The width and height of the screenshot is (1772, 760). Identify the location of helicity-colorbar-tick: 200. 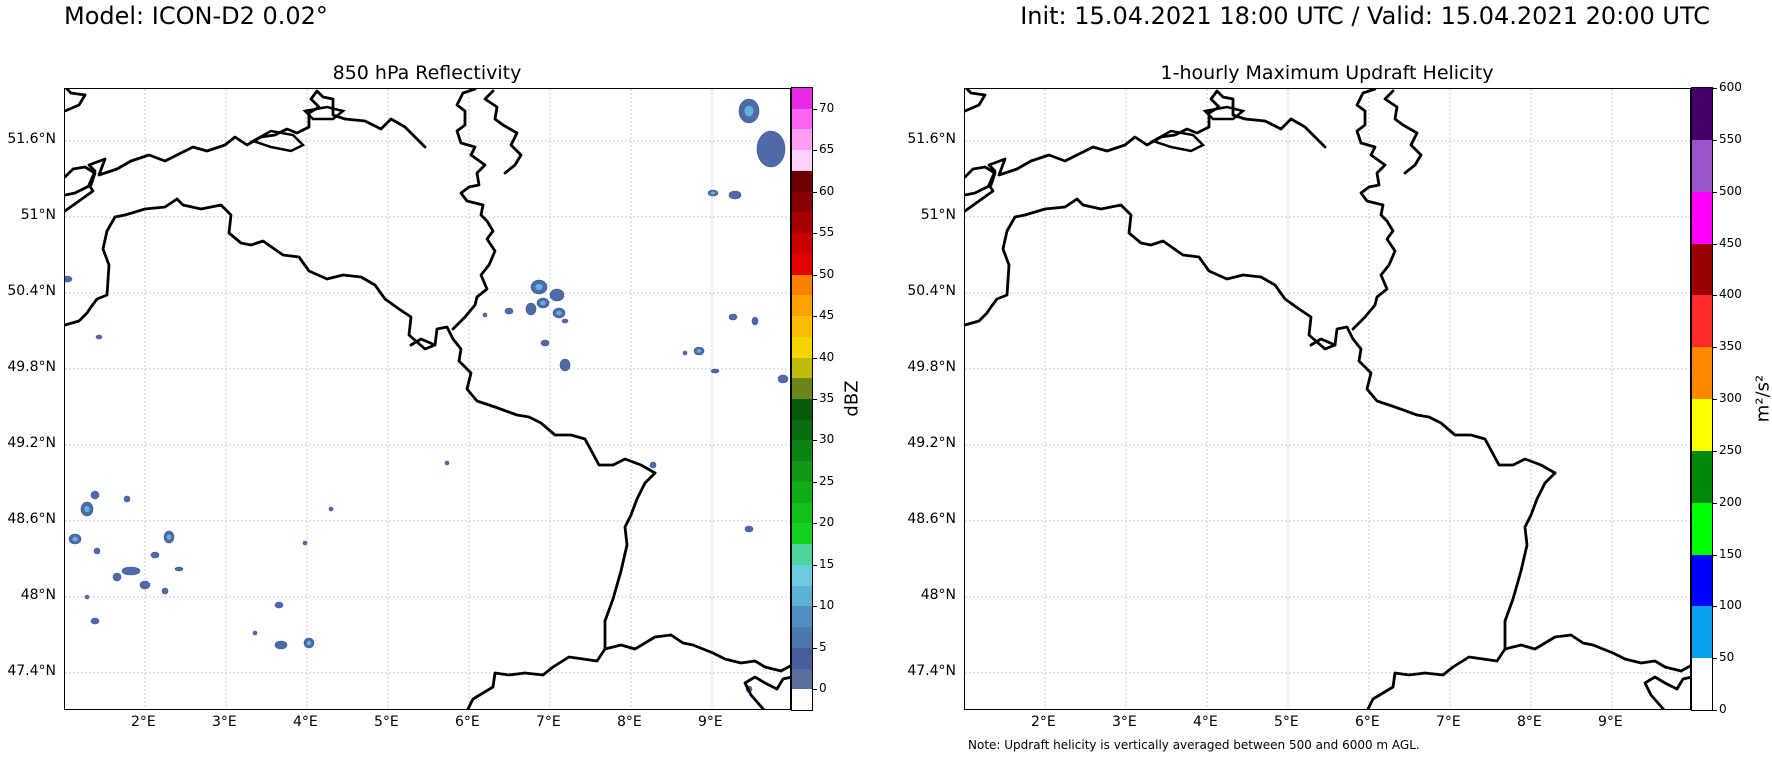
(1730, 501).